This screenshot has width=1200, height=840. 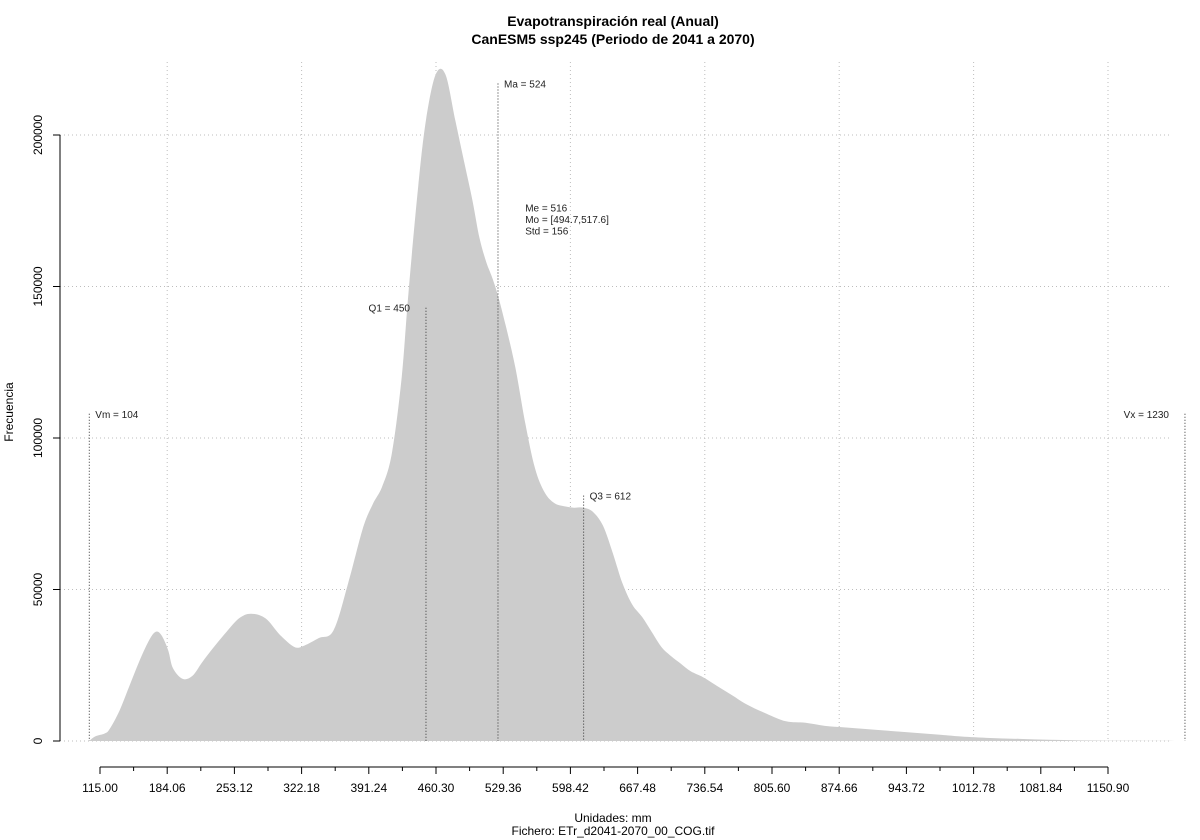 I want to click on stats-line: Mo = [494.7,517.6], so click(x=567, y=220).